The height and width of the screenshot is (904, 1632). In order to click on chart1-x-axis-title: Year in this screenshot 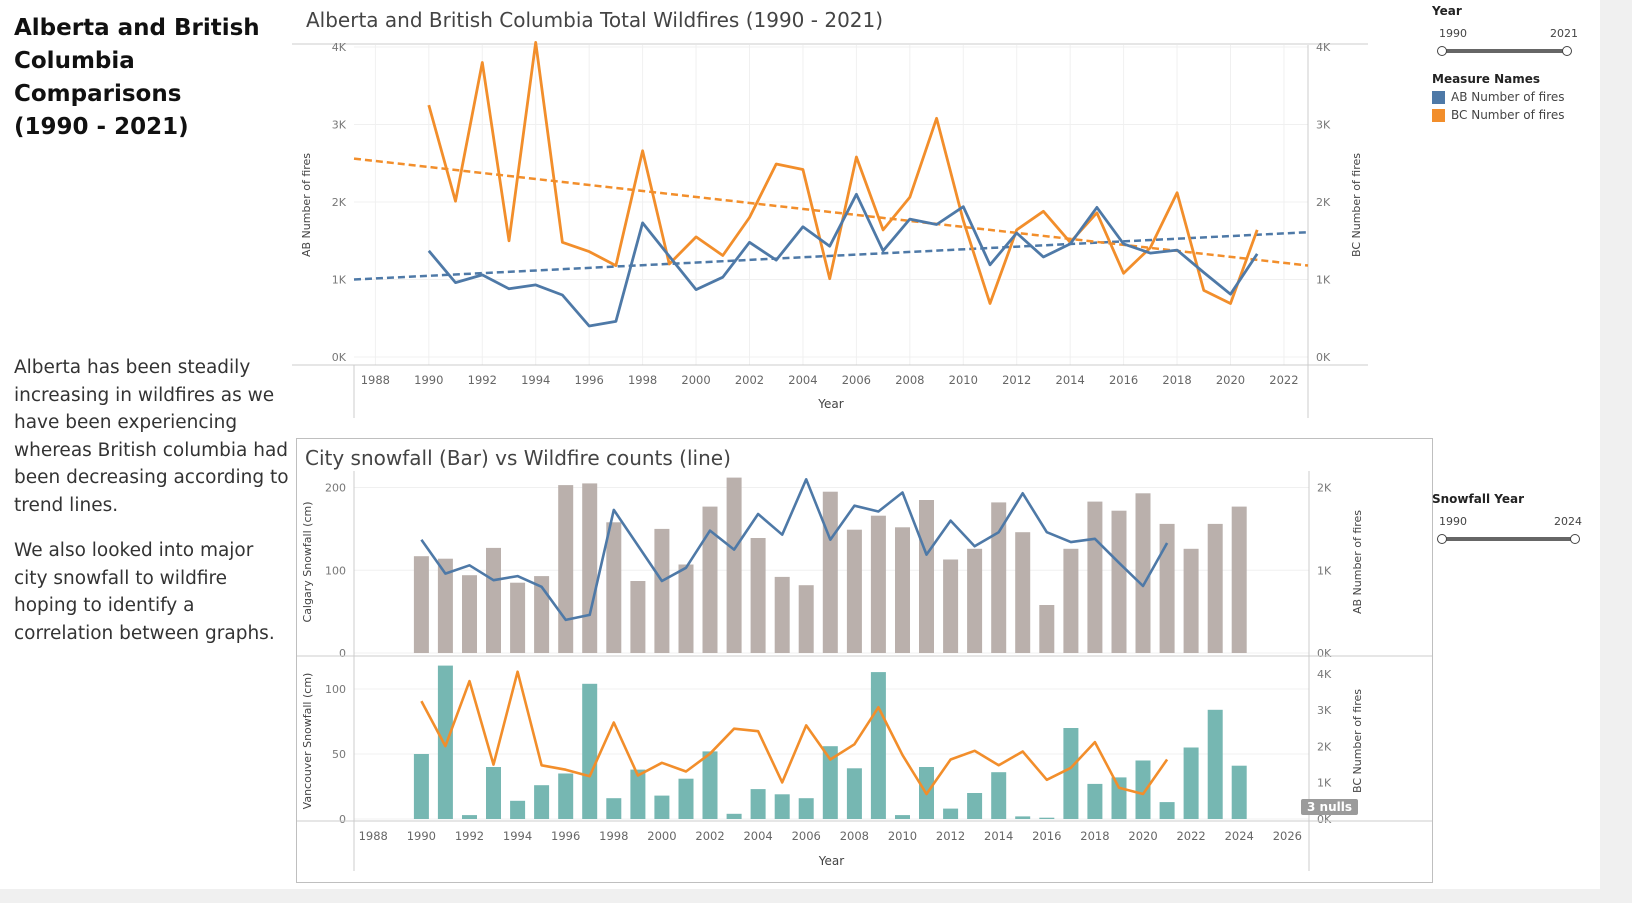, I will do `click(830, 404)`.